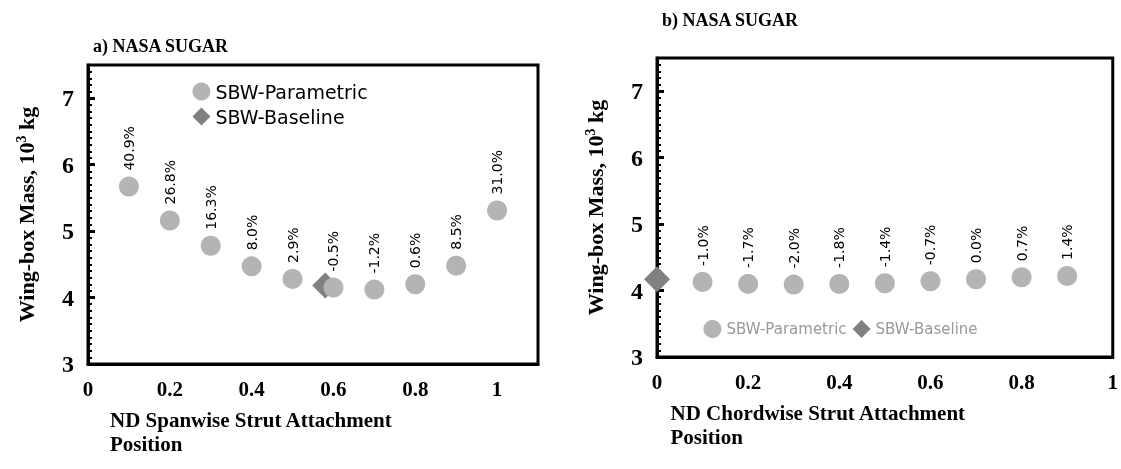 Image resolution: width=1121 pixels, height=469 pixels. Describe the element at coordinates (748, 247) in the screenshot. I see `annotation: -1.7%` at that location.